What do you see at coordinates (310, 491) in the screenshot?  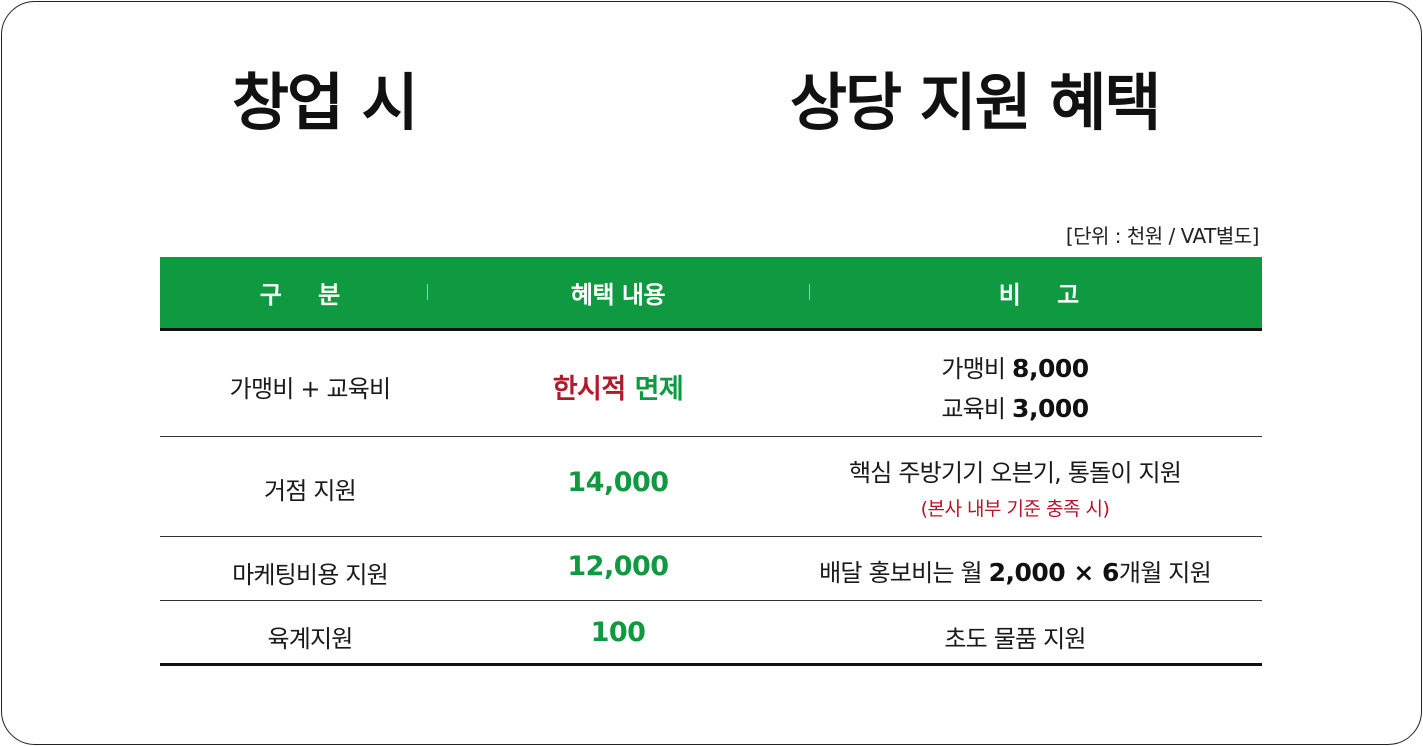 I see `row-category: 거점 지원` at bounding box center [310, 491].